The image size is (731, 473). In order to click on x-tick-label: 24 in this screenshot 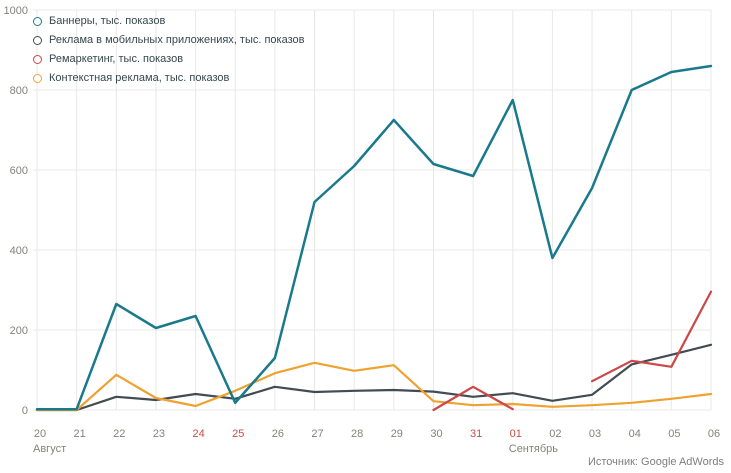, I will do `click(198, 434)`.